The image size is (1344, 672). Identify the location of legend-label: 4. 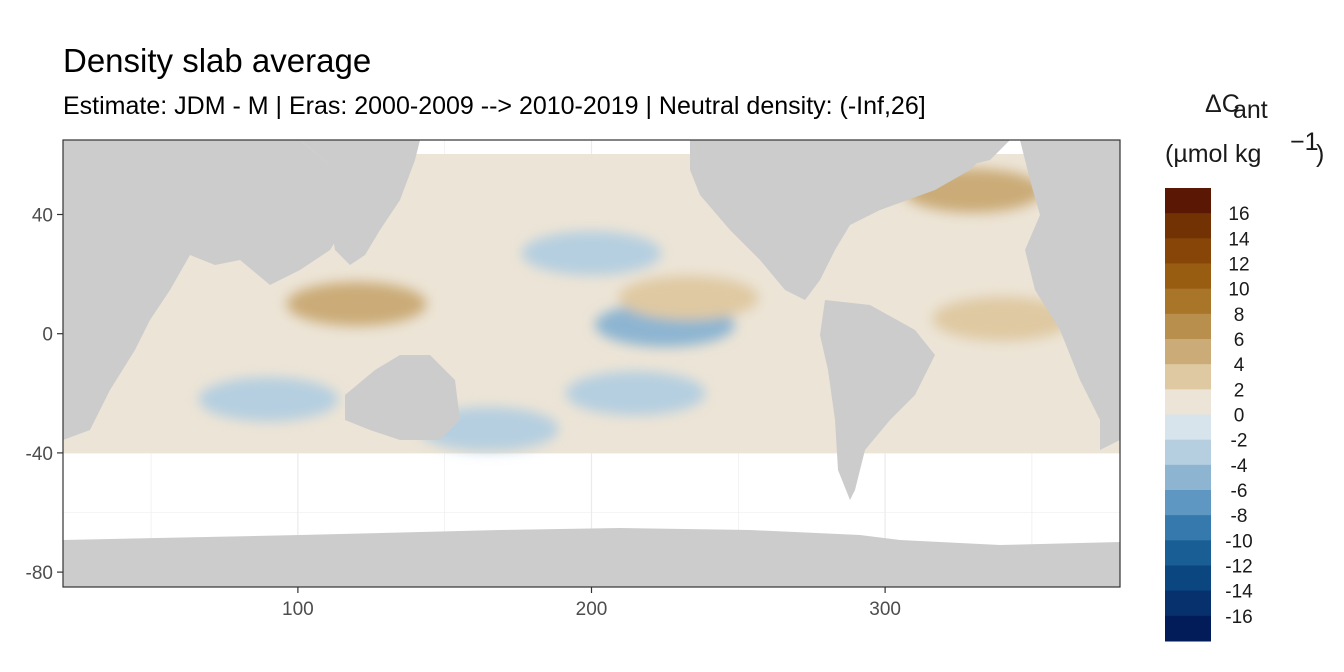
(1239, 365).